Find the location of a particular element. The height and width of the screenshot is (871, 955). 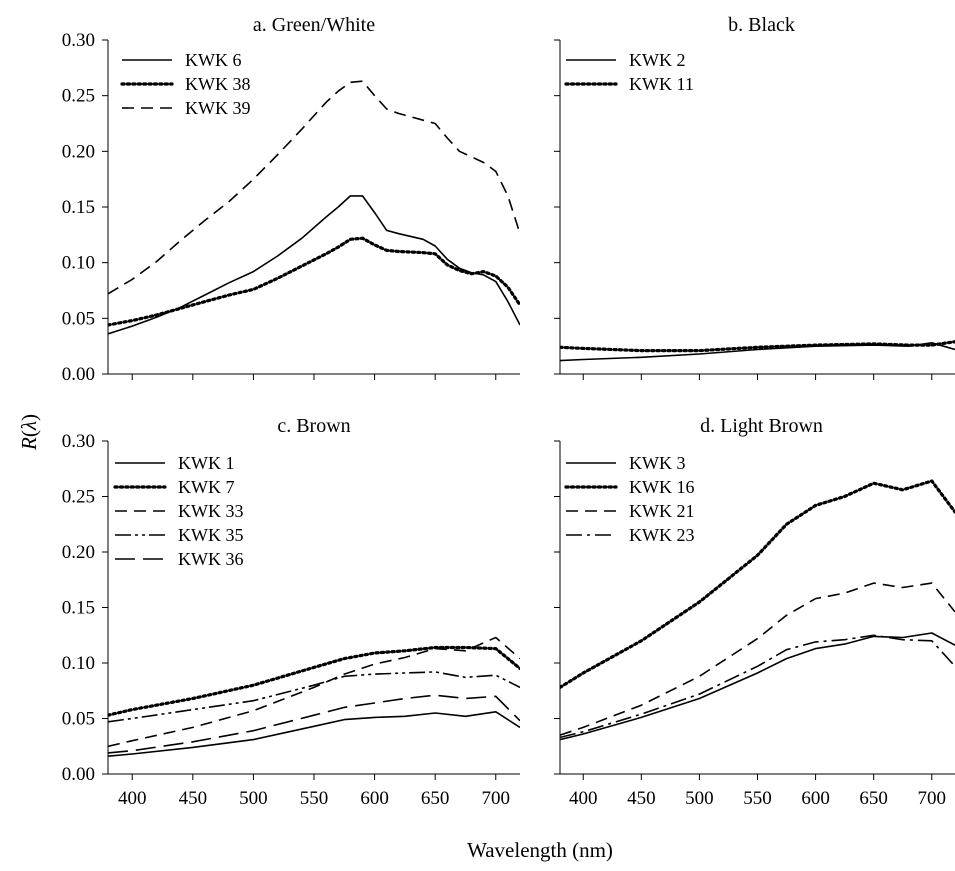

panel-title: b. Black is located at coordinates (761, 25).